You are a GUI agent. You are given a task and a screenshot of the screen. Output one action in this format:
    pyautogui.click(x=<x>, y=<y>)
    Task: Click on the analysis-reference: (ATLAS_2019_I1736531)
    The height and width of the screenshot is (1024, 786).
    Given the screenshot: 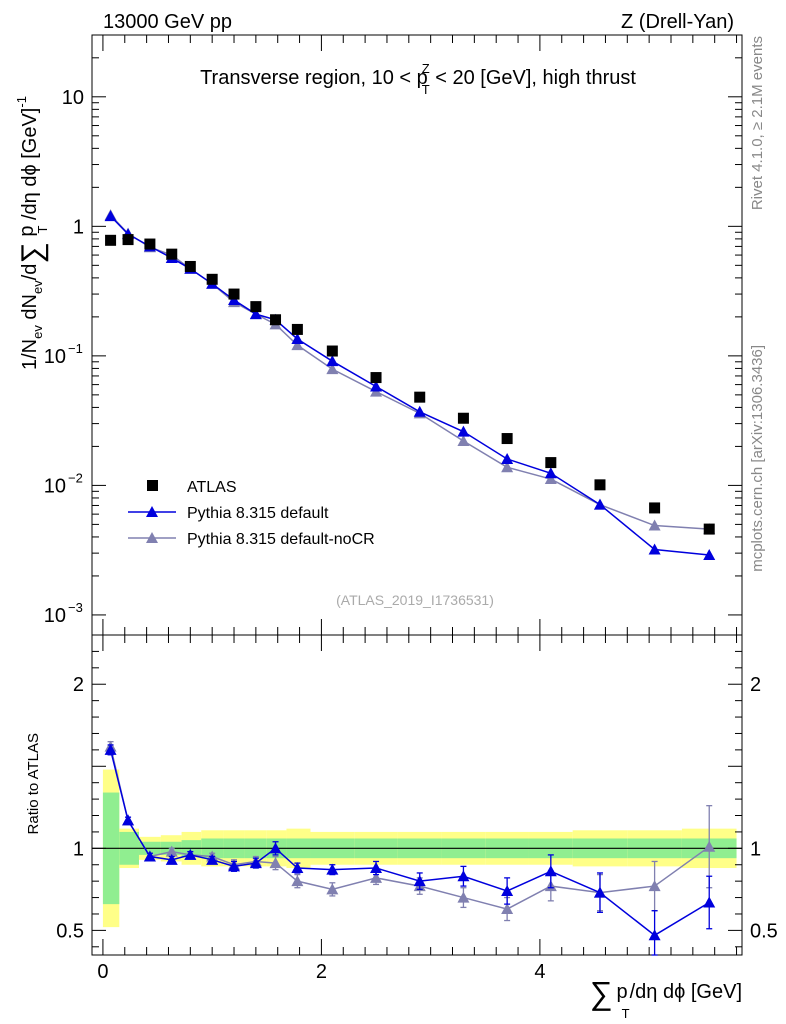 What is the action you would take?
    pyautogui.click(x=415, y=600)
    